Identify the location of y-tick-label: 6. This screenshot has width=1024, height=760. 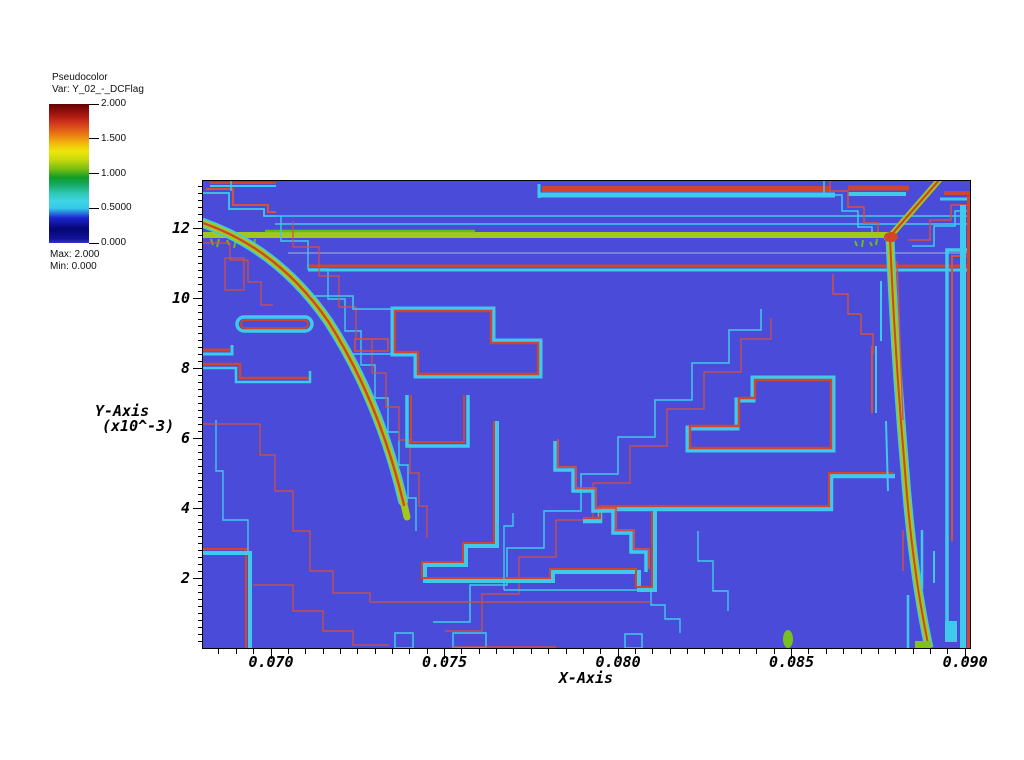
(185, 438).